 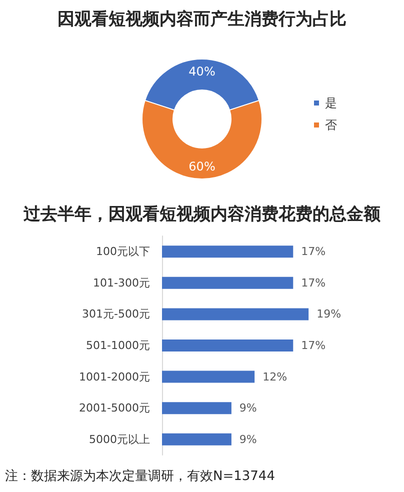 What do you see at coordinates (202, 71) in the screenshot?
I see `data-label: 40%` at bounding box center [202, 71].